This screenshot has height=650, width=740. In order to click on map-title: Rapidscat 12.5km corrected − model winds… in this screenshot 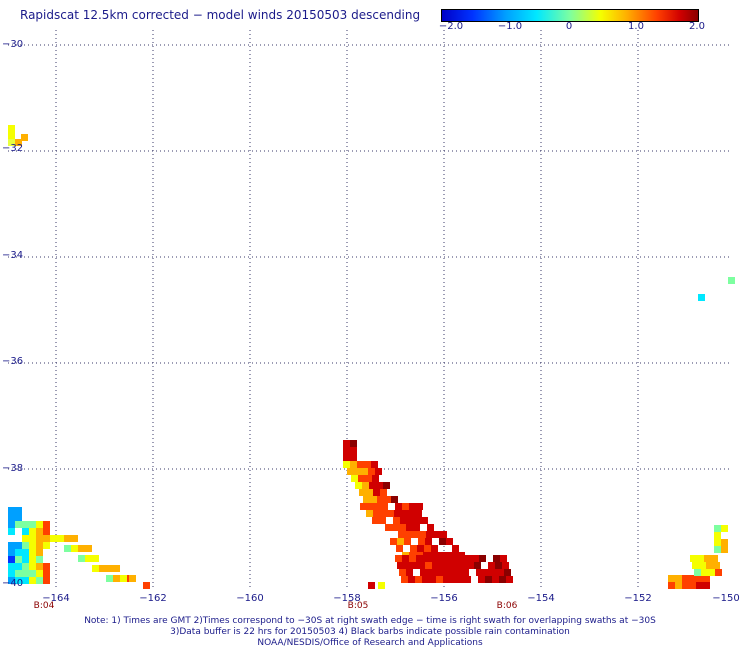, I will do `click(220, 15)`.